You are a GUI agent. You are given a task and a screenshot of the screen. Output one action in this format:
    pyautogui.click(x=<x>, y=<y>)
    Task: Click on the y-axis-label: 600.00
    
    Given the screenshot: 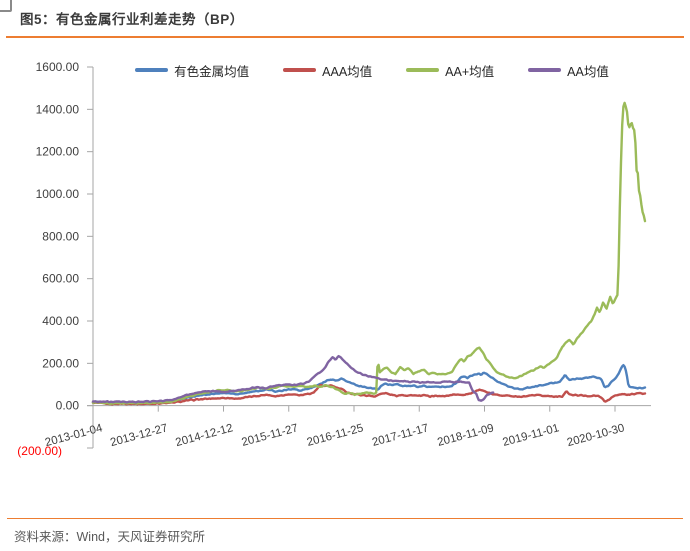 What is the action you would take?
    pyautogui.click(x=60, y=279)
    